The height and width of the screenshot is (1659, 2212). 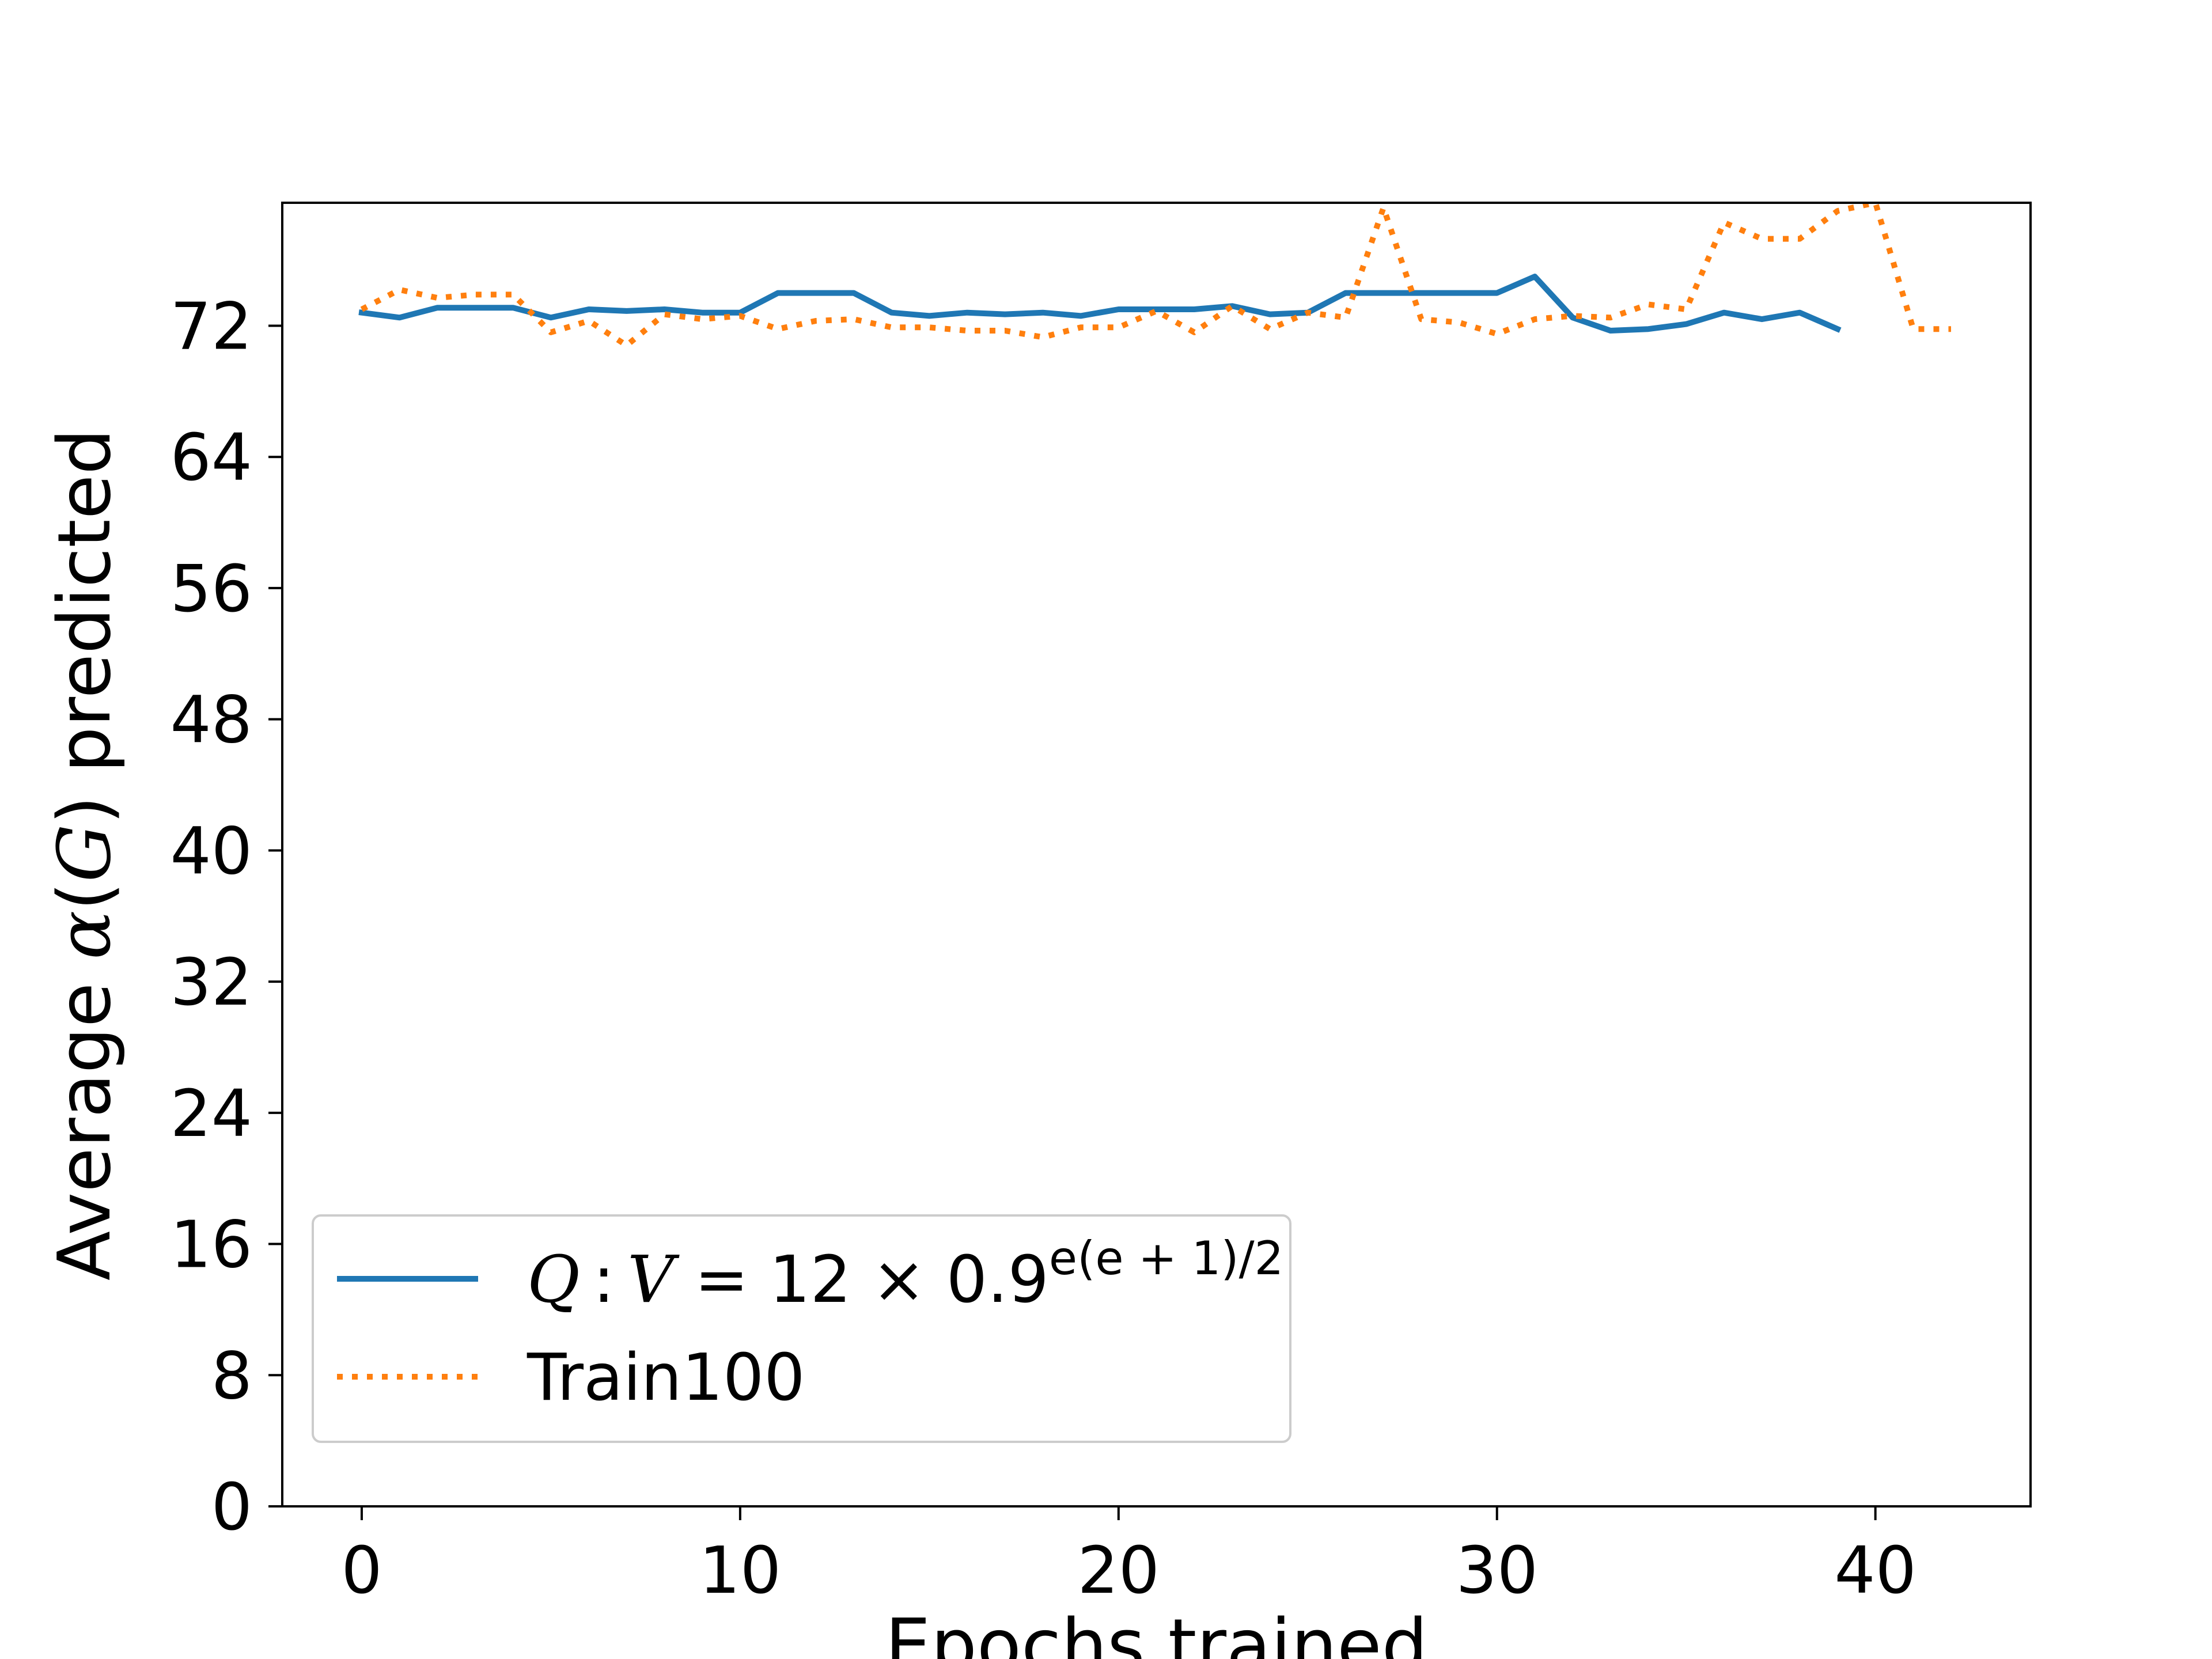 I want to click on y-tick-label: 72, so click(x=211, y=326).